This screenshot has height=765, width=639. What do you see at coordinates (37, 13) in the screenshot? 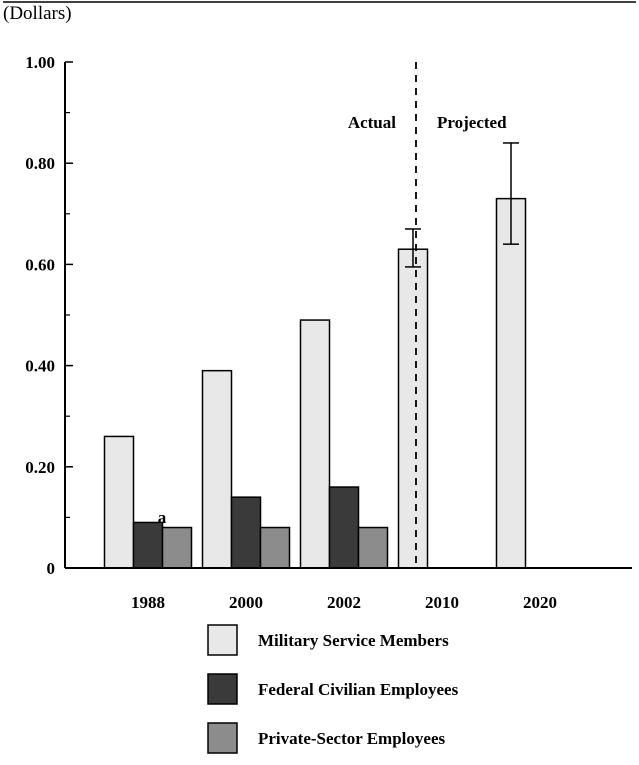
I see `unit-label: (Dollars)` at bounding box center [37, 13].